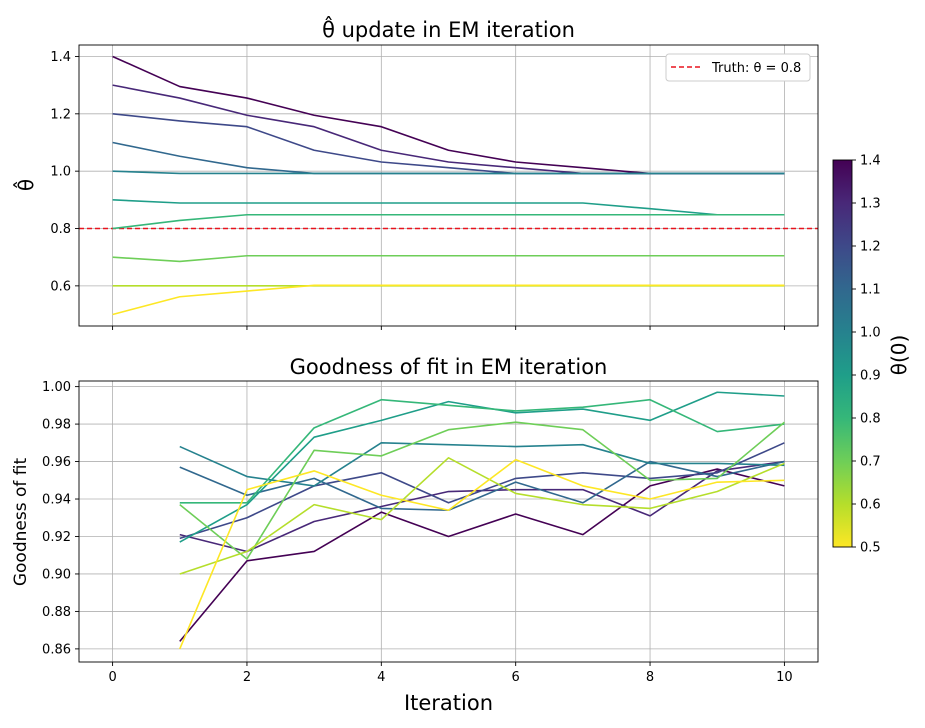 The height and width of the screenshot is (728, 925). What do you see at coordinates (842, 353) in the screenshot?
I see `colorbar-gradient` at bounding box center [842, 353].